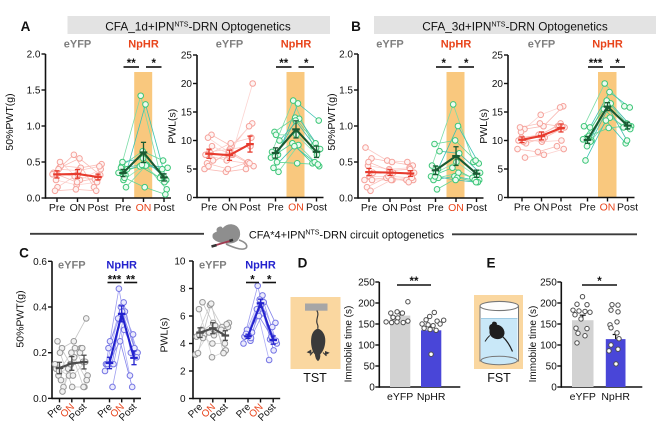 This screenshot has height=431, width=660. What do you see at coordinates (183, 289) in the screenshot?
I see `svg-text: 8` at bounding box center [183, 289].